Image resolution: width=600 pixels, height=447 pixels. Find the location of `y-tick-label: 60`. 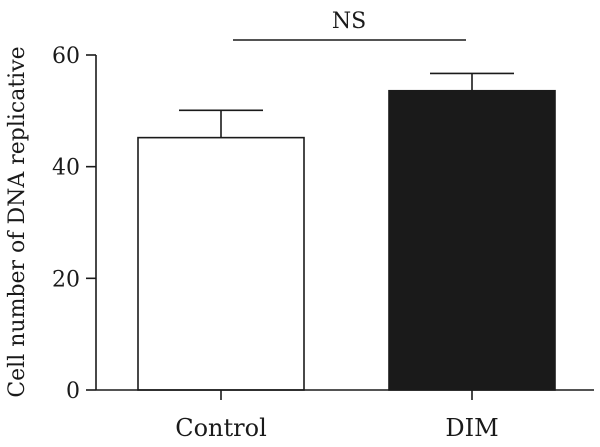

y-tick-label: 60 is located at coordinates (66, 56).